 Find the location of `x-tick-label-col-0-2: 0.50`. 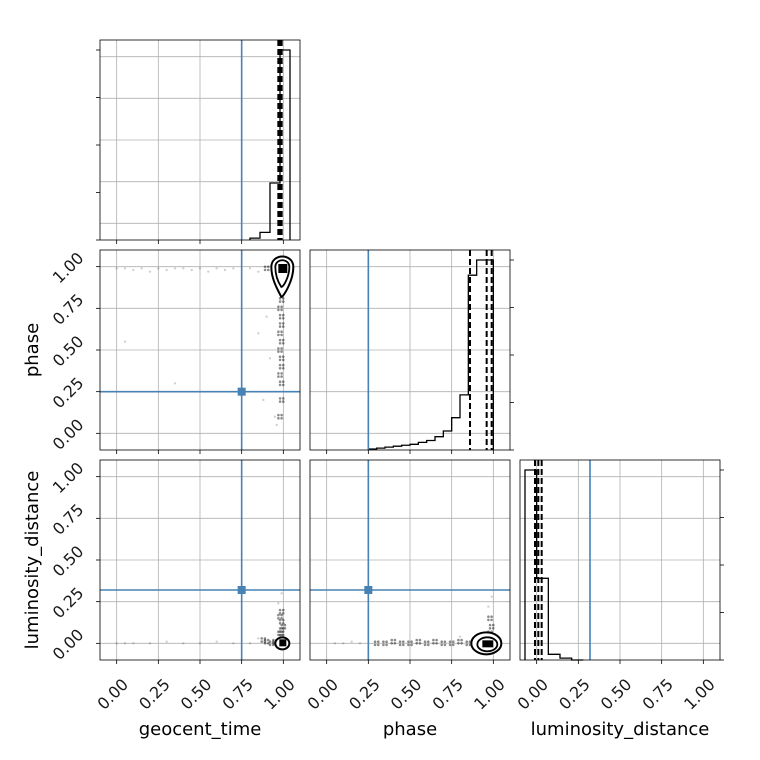

x-tick-label-col-0-2: 0.50 is located at coordinates (196, 694).